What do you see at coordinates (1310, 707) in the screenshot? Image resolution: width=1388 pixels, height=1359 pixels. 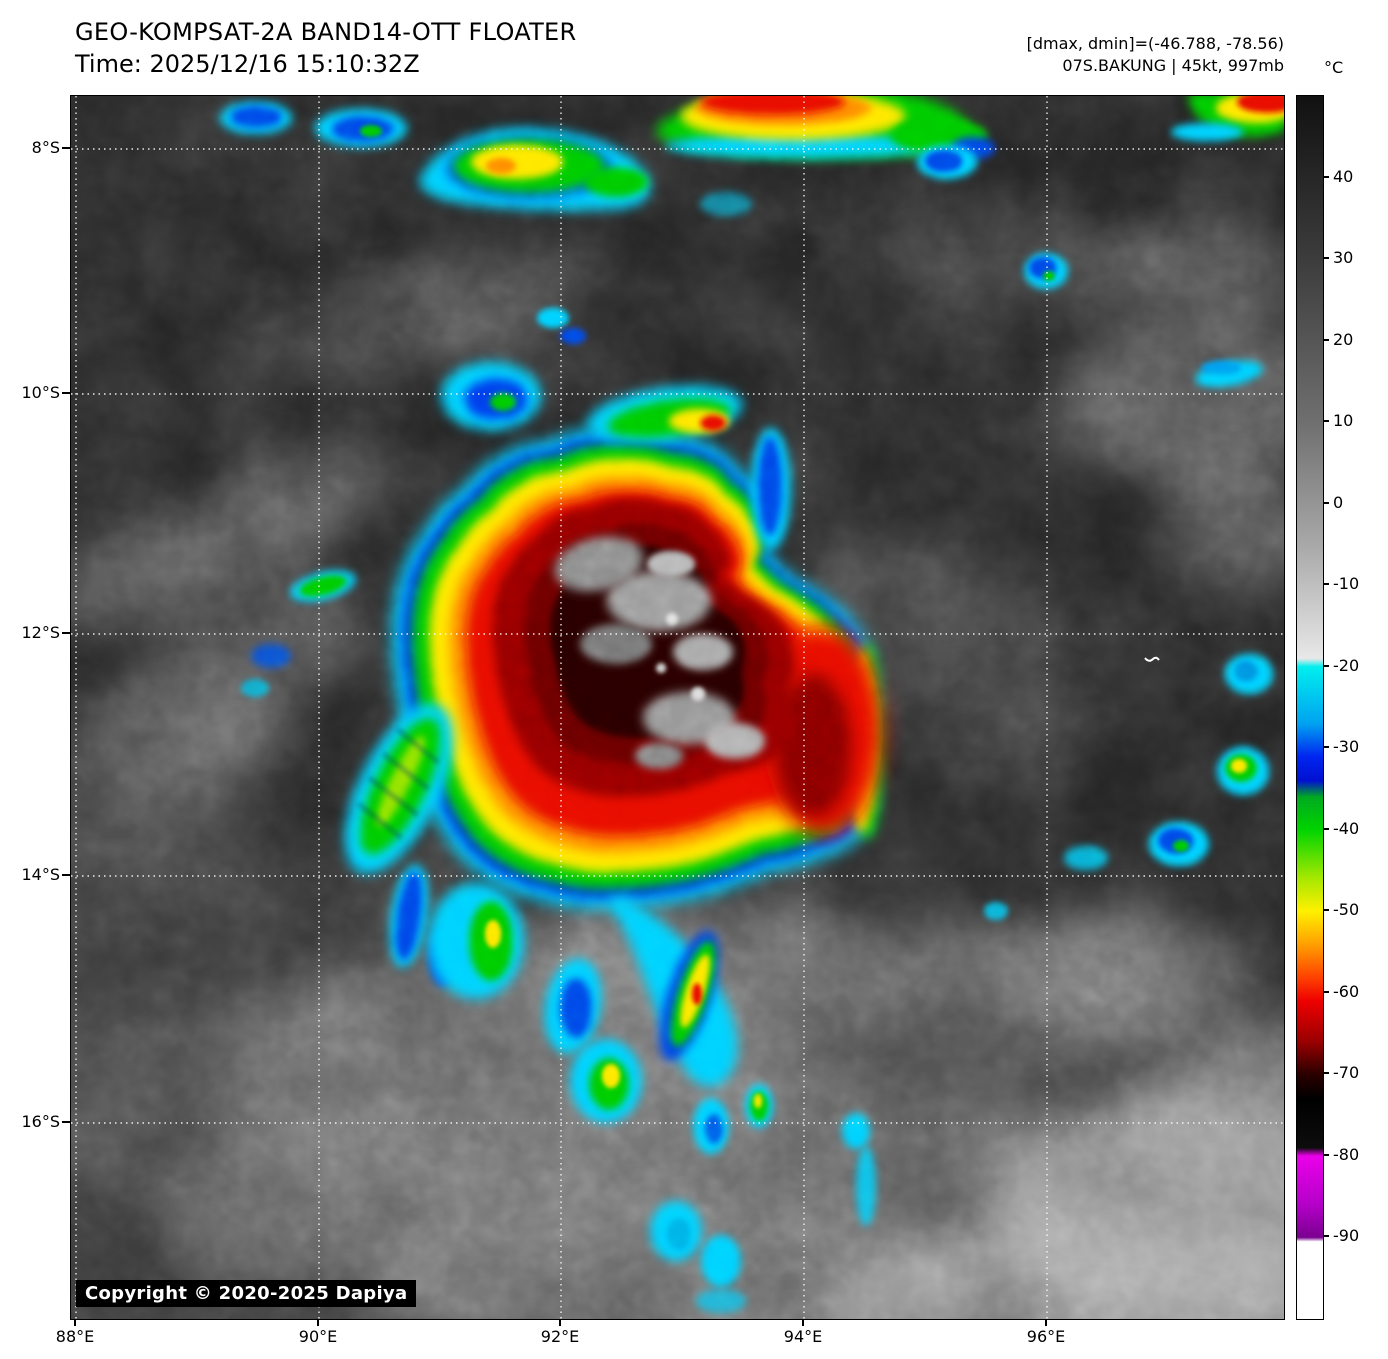 I see `colorbar` at bounding box center [1310, 707].